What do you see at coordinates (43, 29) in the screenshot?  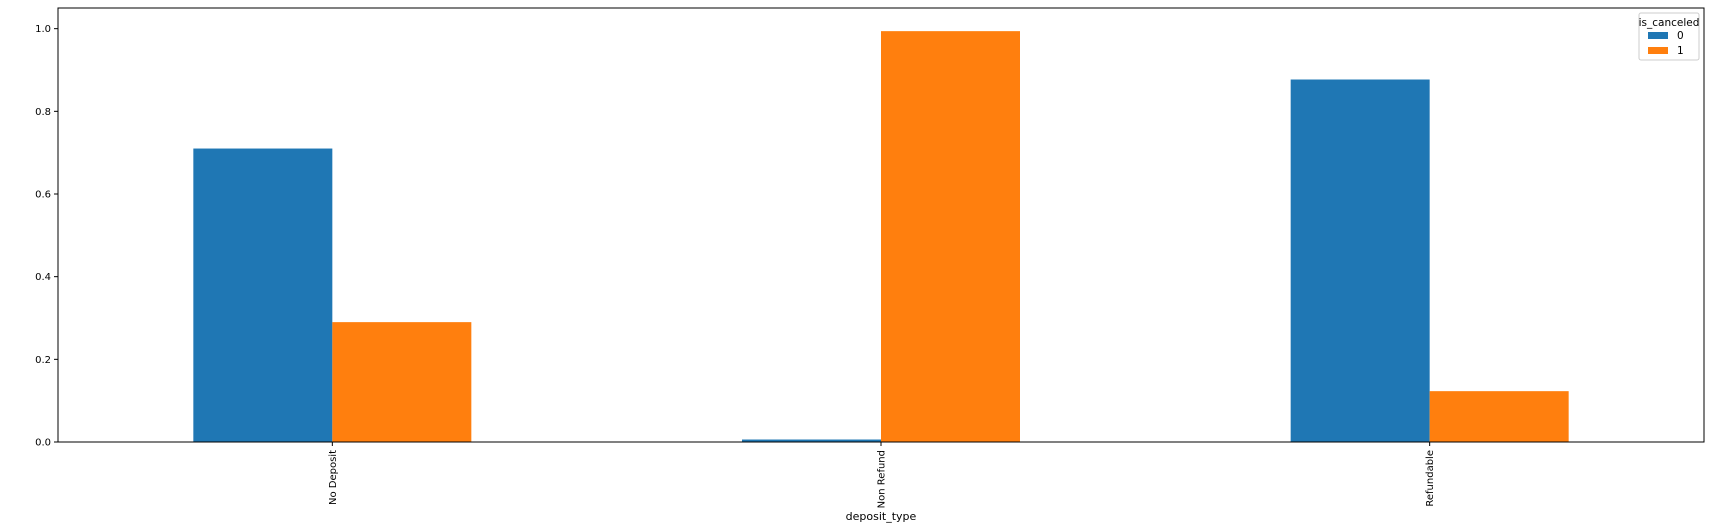 I see `y-tick-label: 1.0` at bounding box center [43, 29].